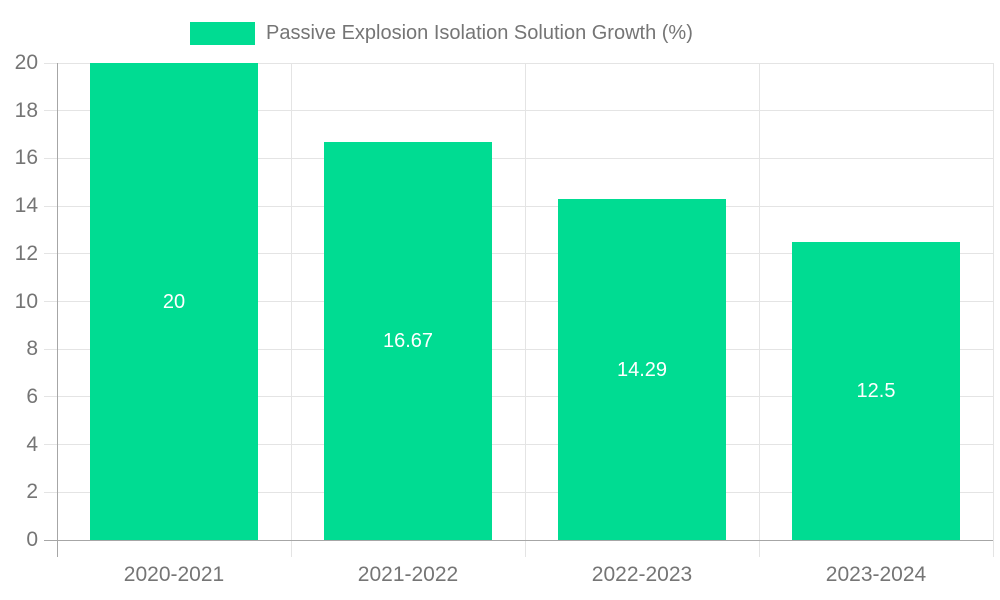 The height and width of the screenshot is (600, 1000). Describe the element at coordinates (32, 539) in the screenshot. I see `y-axis-label: 0` at that location.